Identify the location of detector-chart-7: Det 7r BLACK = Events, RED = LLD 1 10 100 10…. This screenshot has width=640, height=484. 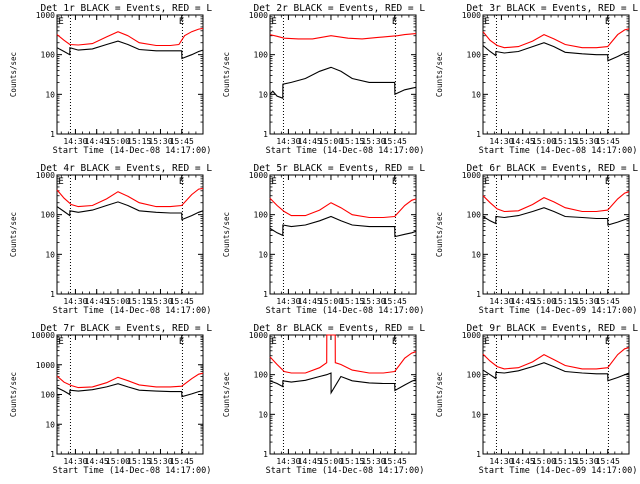
(116, 399).